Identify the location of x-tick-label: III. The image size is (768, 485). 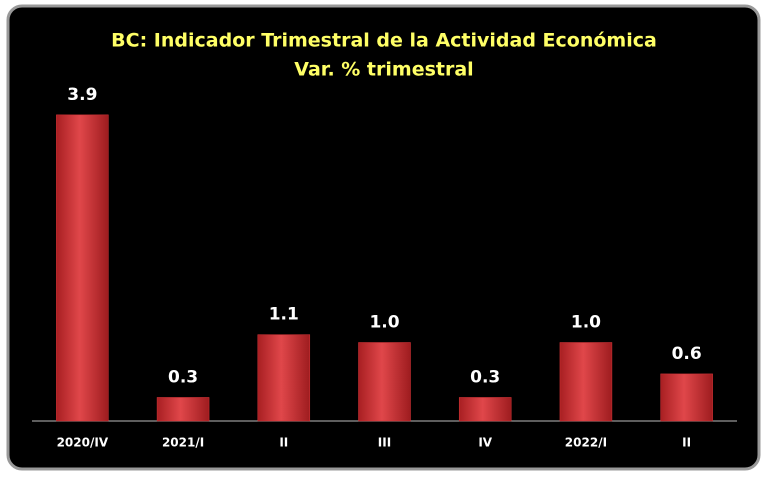
(384, 443).